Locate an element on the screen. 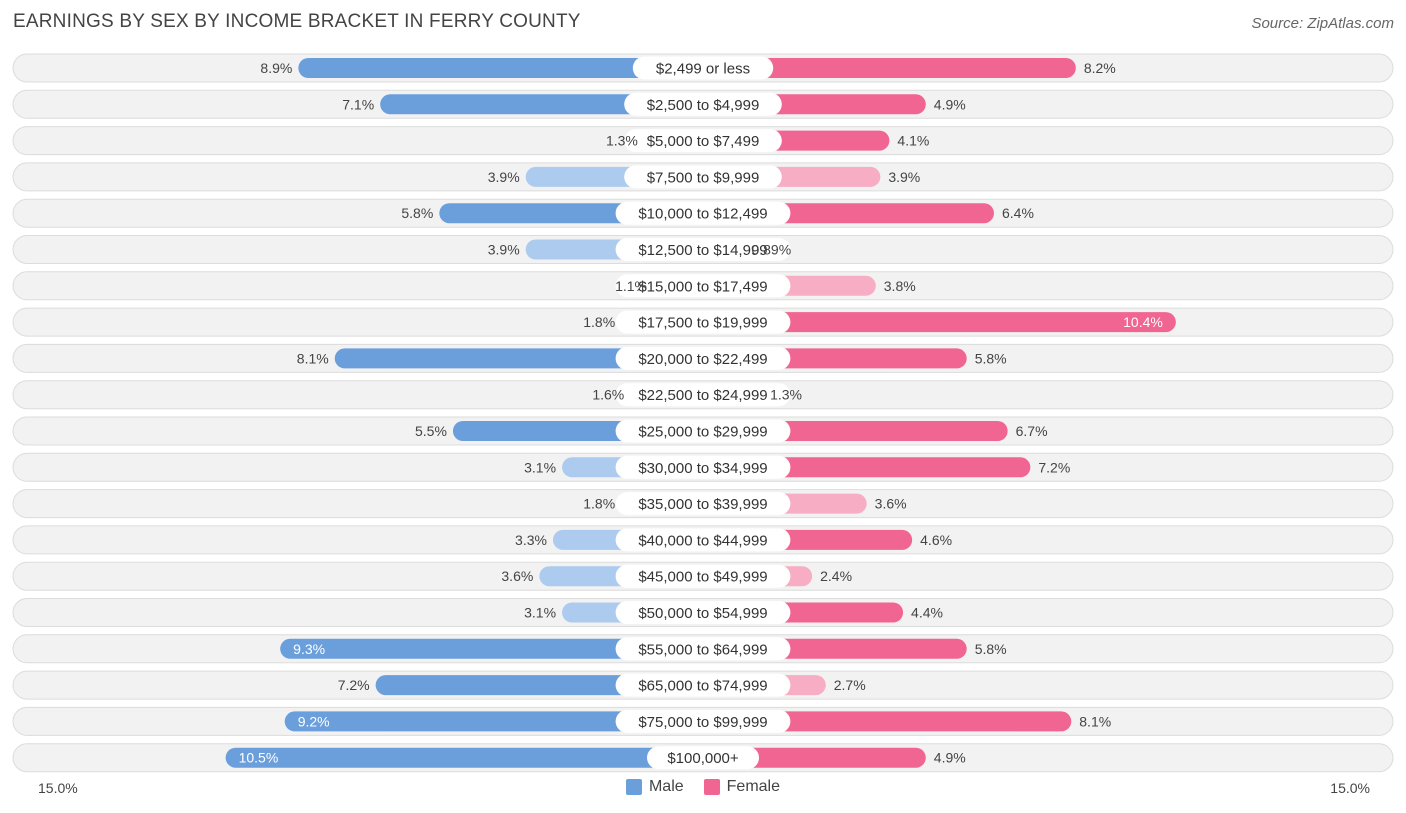 Image resolution: width=1406 pixels, height=813 pixels. category-label: $10,000 to $12,499 is located at coordinates (702, 214).